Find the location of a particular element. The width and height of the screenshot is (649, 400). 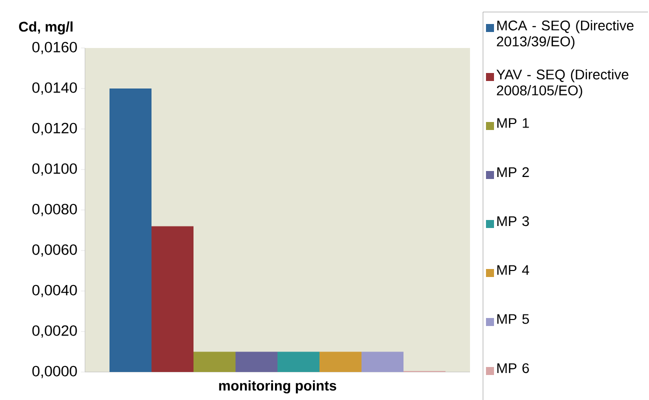

legend-label: MP 1 is located at coordinates (513, 123).